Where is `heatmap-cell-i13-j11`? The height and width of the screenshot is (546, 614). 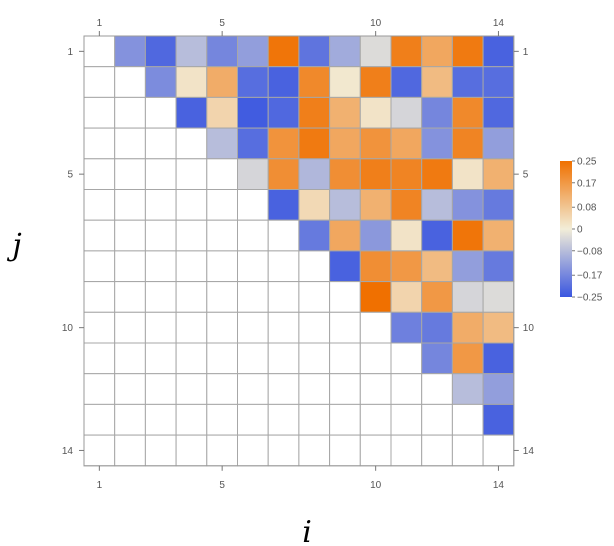 heatmap-cell-i13-j11 is located at coordinates (467, 358).